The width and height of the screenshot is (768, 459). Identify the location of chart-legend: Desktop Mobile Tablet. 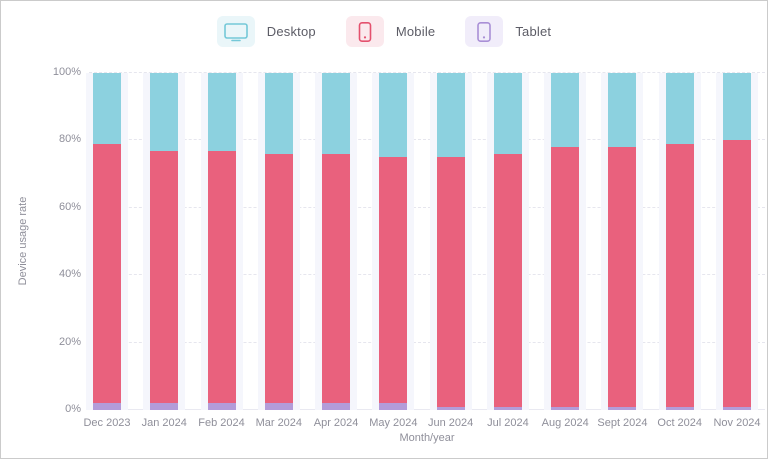
(384, 31).